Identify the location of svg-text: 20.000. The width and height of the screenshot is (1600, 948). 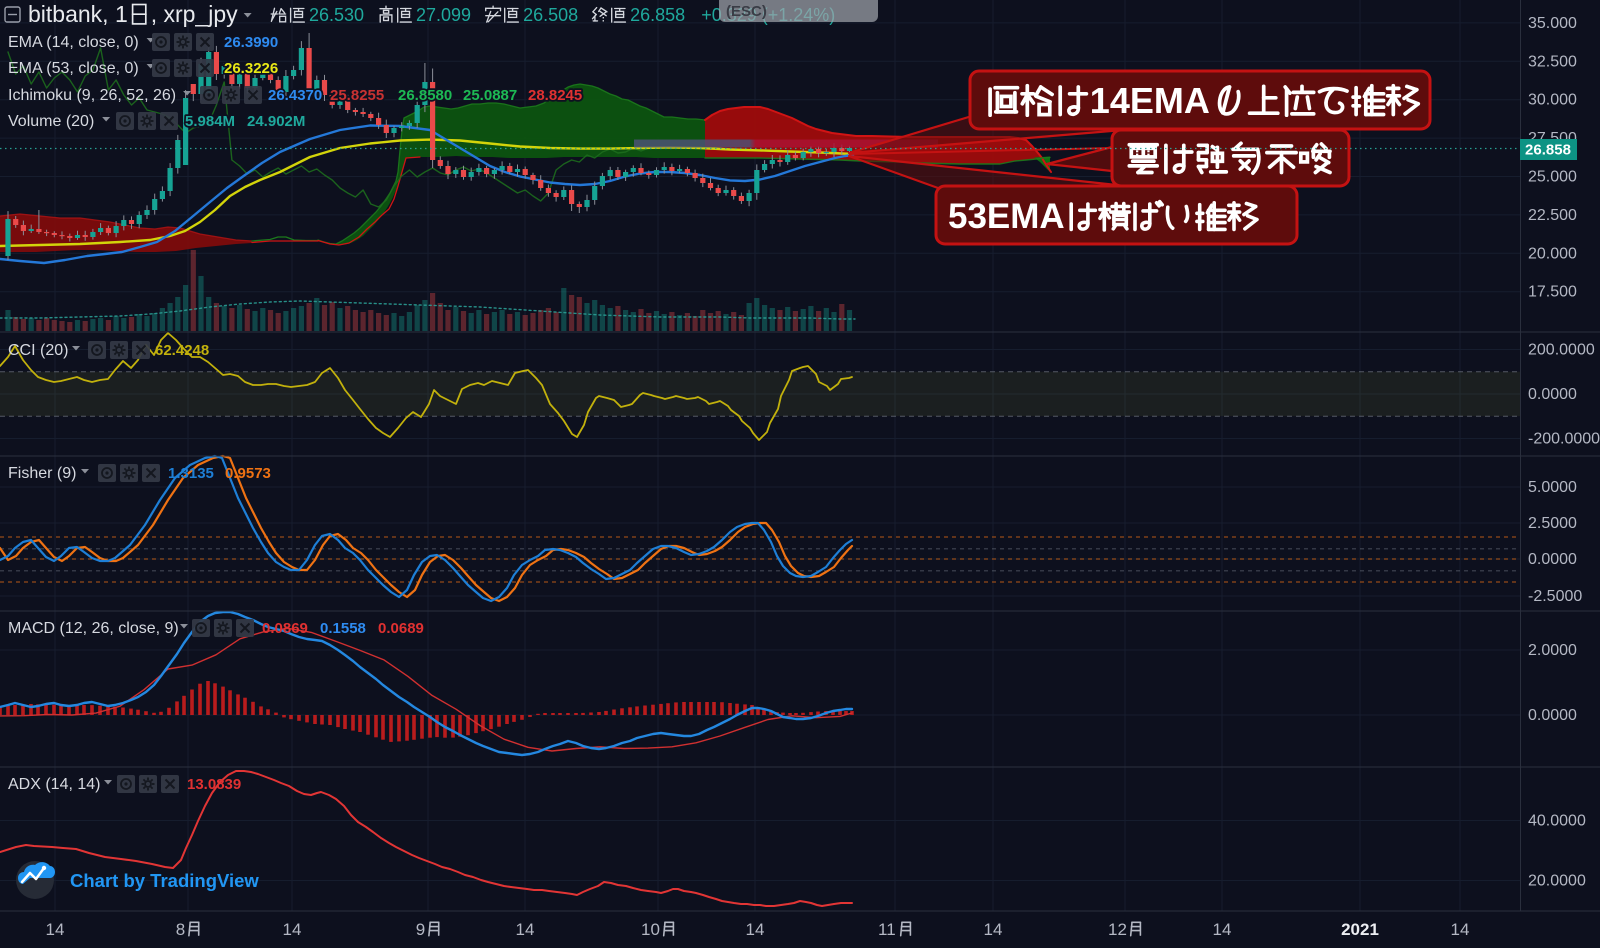
(1552, 253).